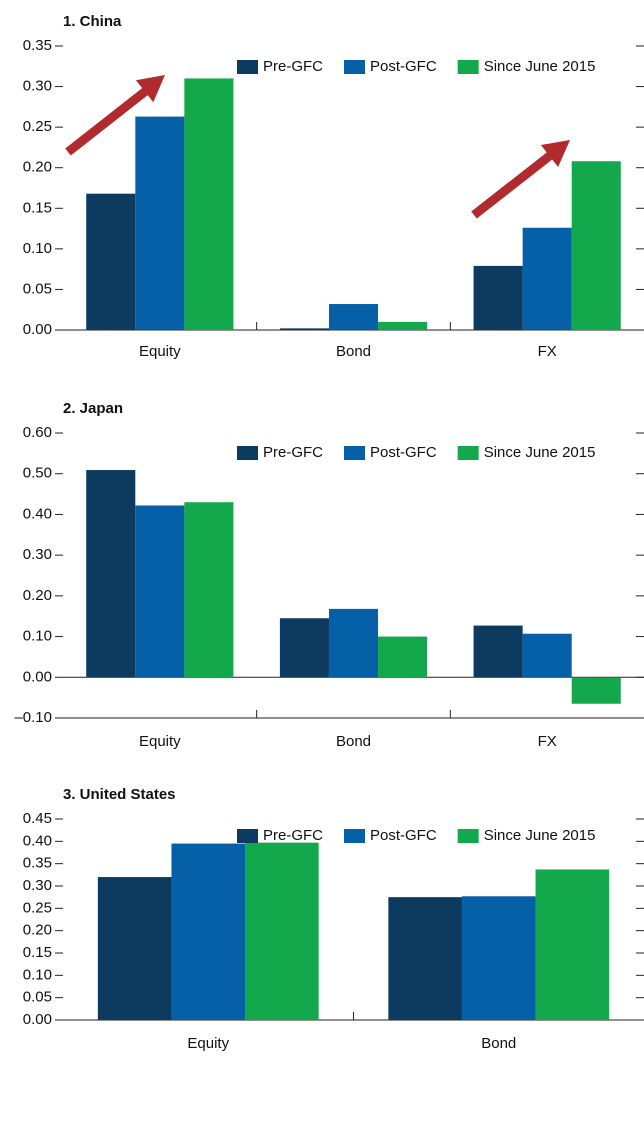  Describe the element at coordinates (93, 408) in the screenshot. I see `chart-title: 2. Japan` at that location.